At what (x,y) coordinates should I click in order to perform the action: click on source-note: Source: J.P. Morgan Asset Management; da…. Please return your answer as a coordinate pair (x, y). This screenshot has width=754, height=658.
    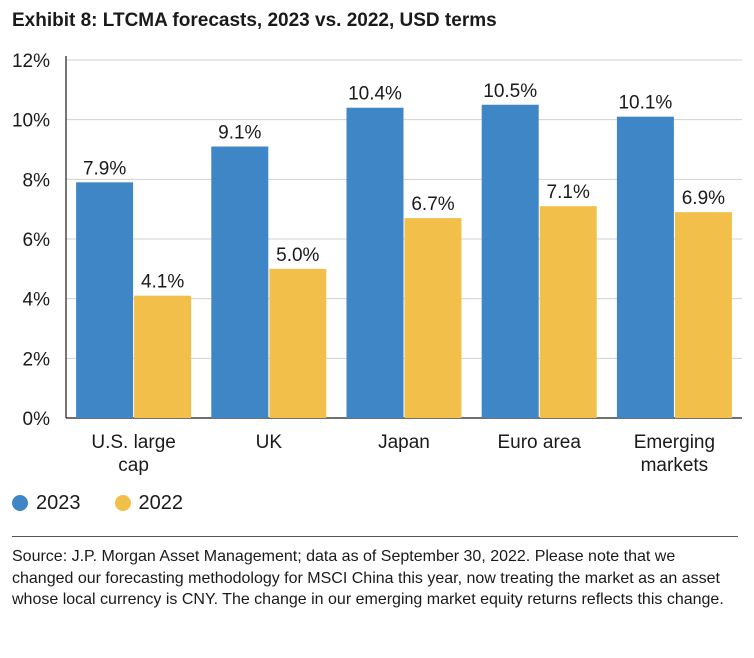
    Looking at the image, I should click on (368, 578).